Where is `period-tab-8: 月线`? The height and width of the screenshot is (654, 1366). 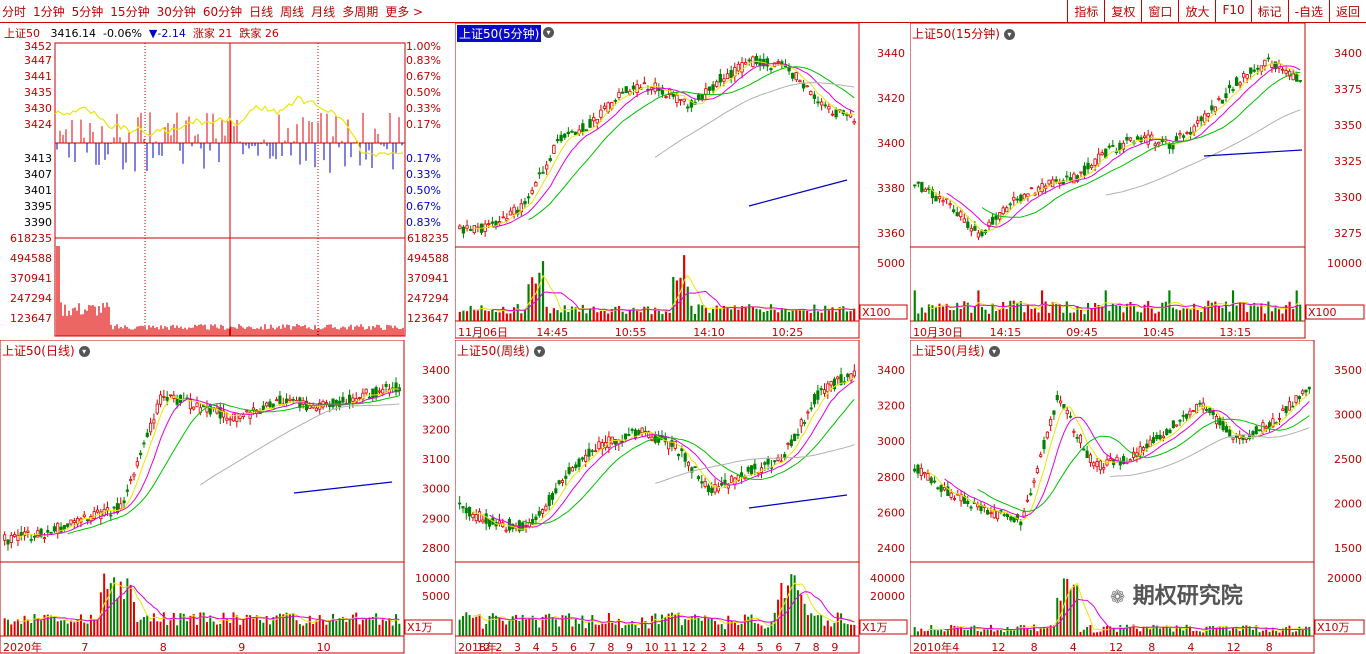 period-tab-8: 月线 is located at coordinates (323, 12).